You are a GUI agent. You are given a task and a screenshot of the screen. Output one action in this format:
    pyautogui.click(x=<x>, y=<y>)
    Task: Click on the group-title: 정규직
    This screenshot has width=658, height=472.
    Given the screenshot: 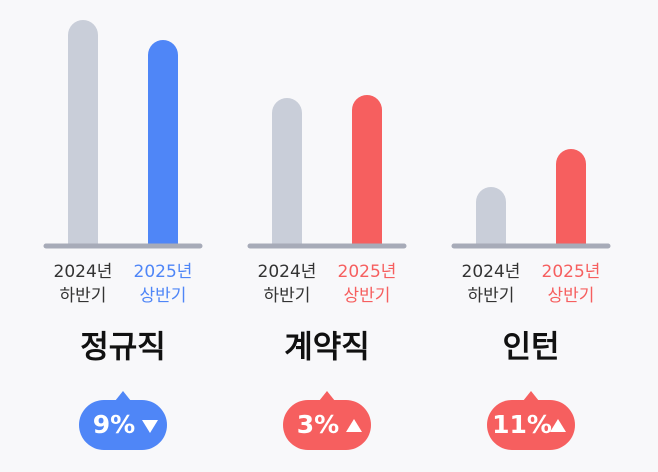 What is the action you would take?
    pyautogui.click(x=123, y=348)
    